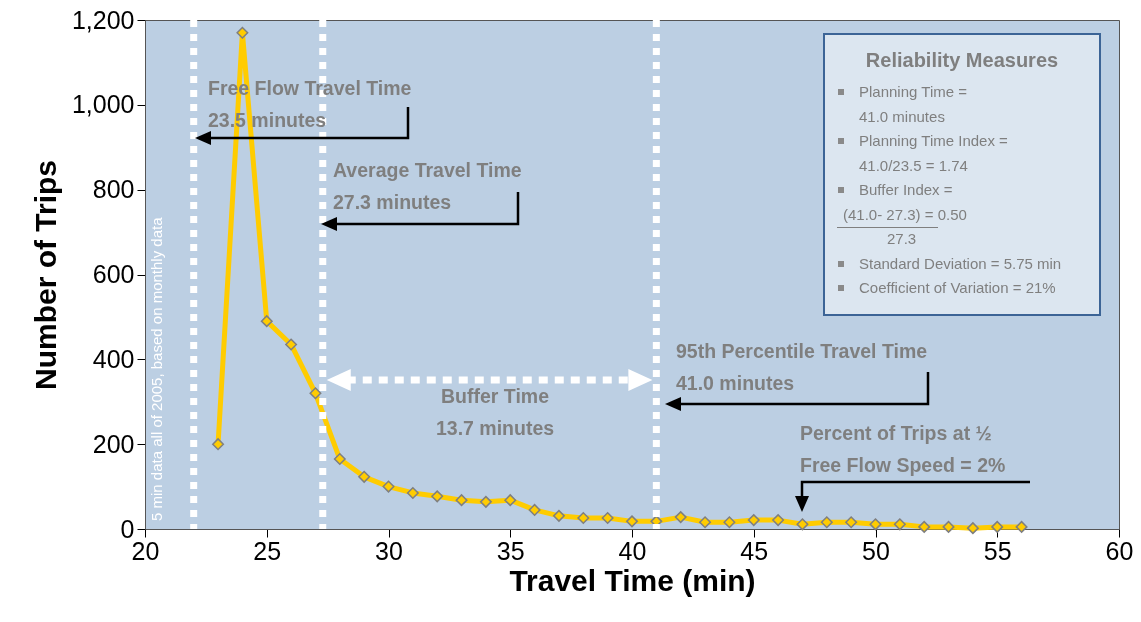 The width and height of the screenshot is (1141, 622). Describe the element at coordinates (934, 153) in the screenshot. I see `annotation: Planning Time Index = 41.0/23.5 = 1.74` at that location.